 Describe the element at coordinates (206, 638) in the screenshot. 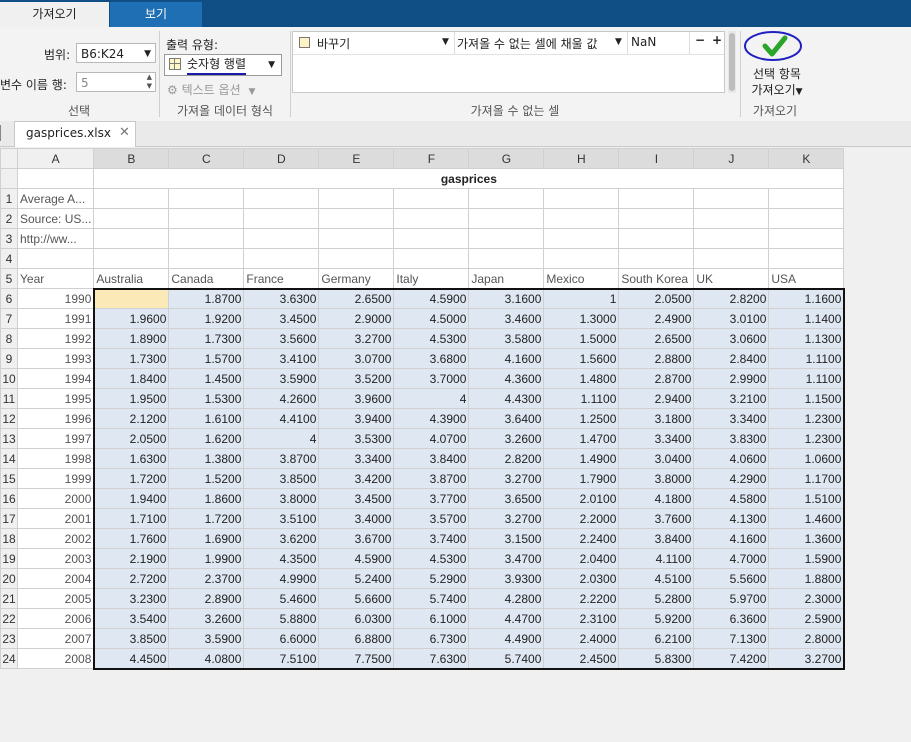

I see `data-cell: 3.5900` at that location.